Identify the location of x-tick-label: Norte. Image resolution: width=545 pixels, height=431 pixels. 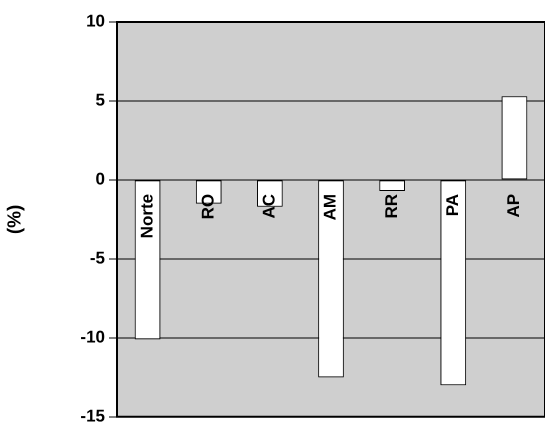
(146, 216).